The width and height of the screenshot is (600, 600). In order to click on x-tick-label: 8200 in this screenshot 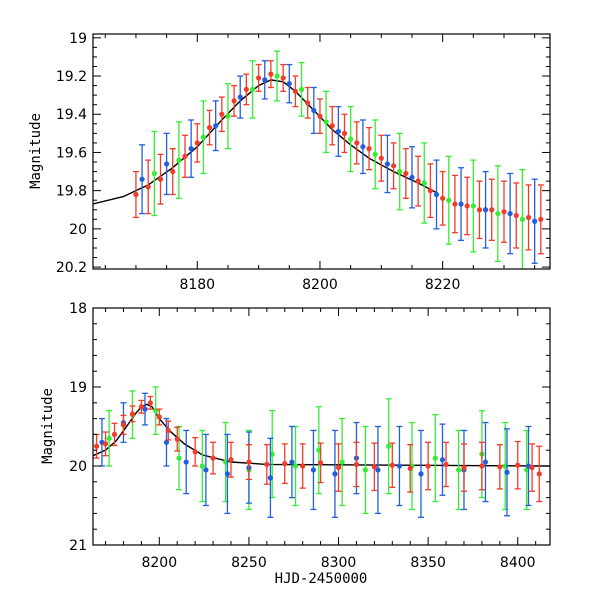, I will do `click(159, 563)`.